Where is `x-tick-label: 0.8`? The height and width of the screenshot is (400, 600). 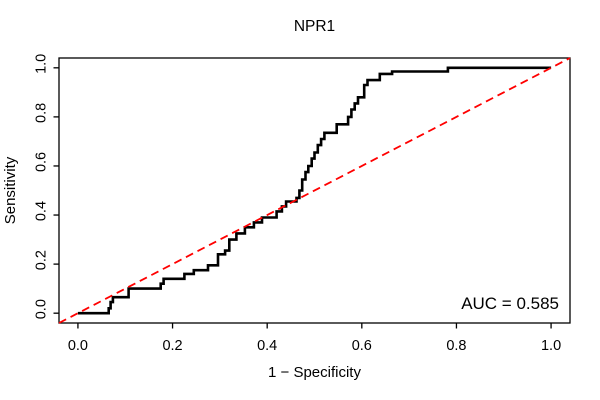 x-tick-label: 0.8 is located at coordinates (456, 346).